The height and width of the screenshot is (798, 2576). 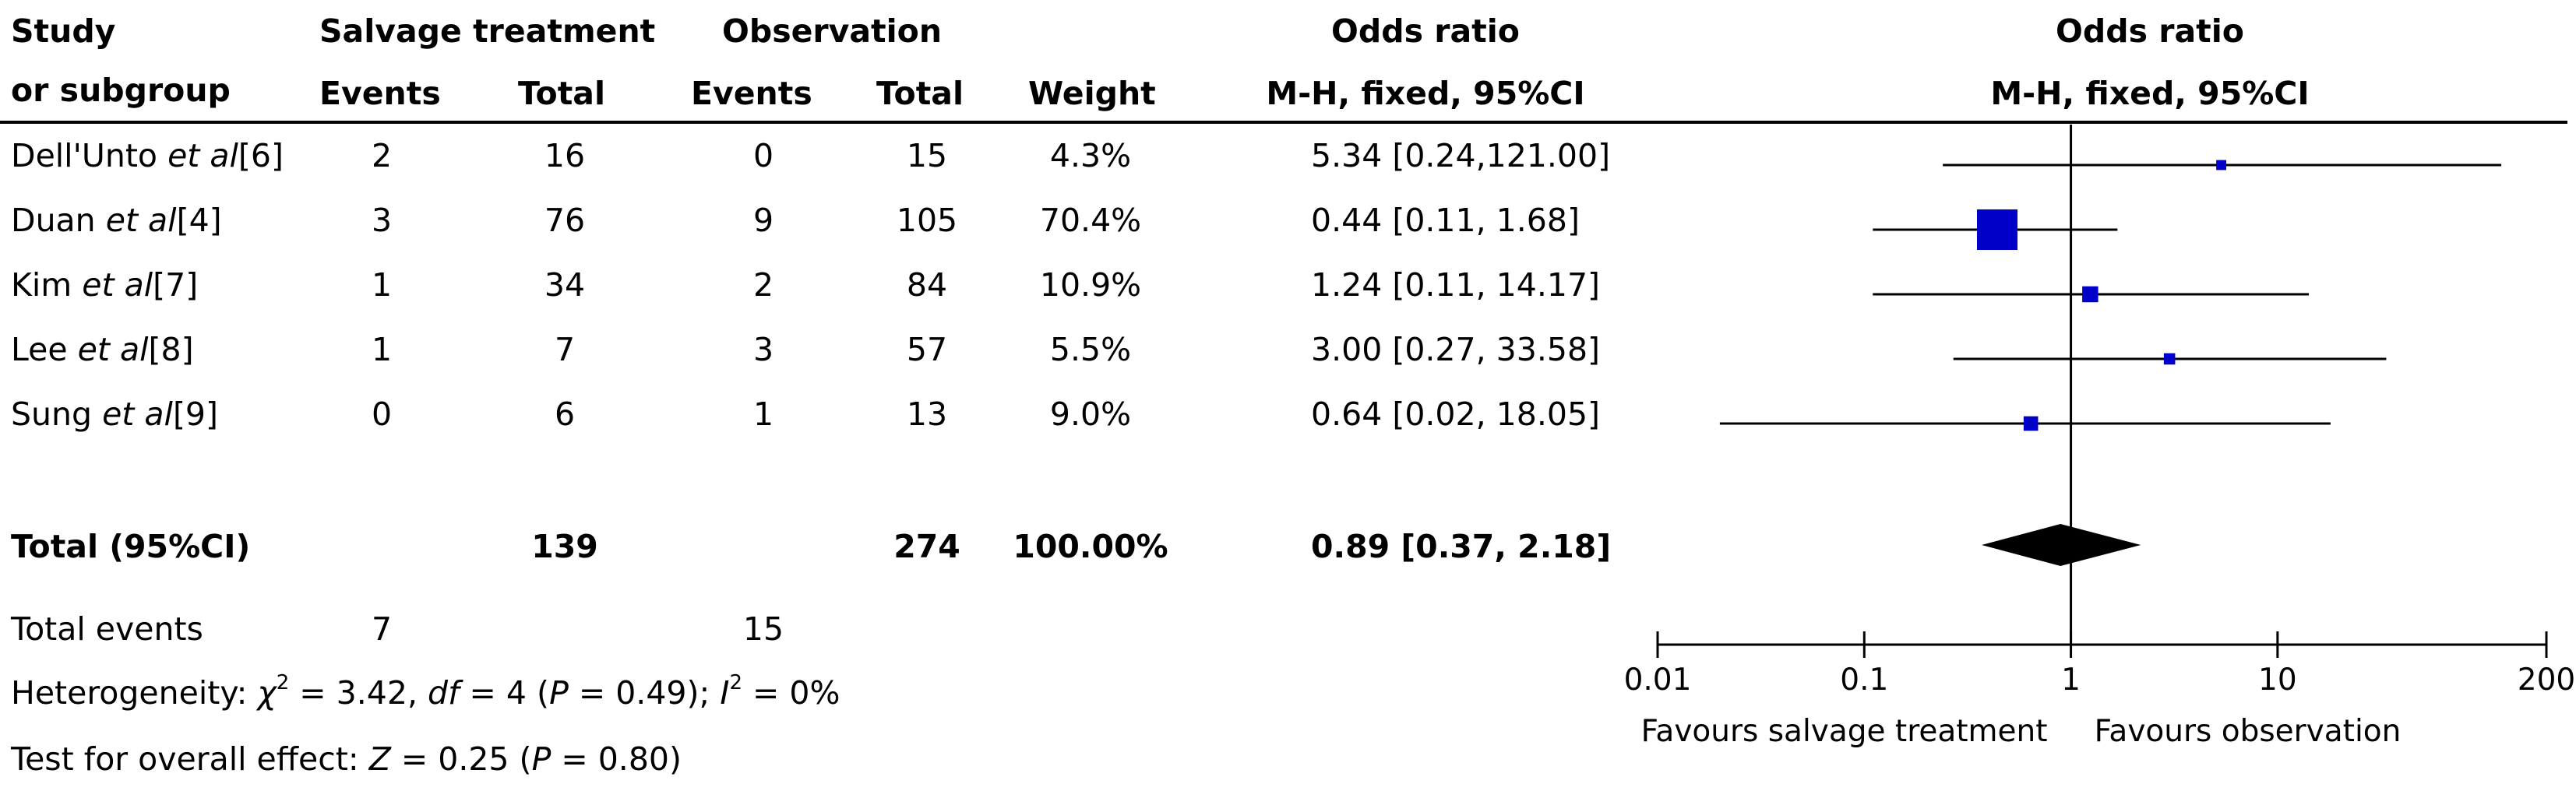 I want to click on study-total-observation: 84, so click(x=927, y=285).